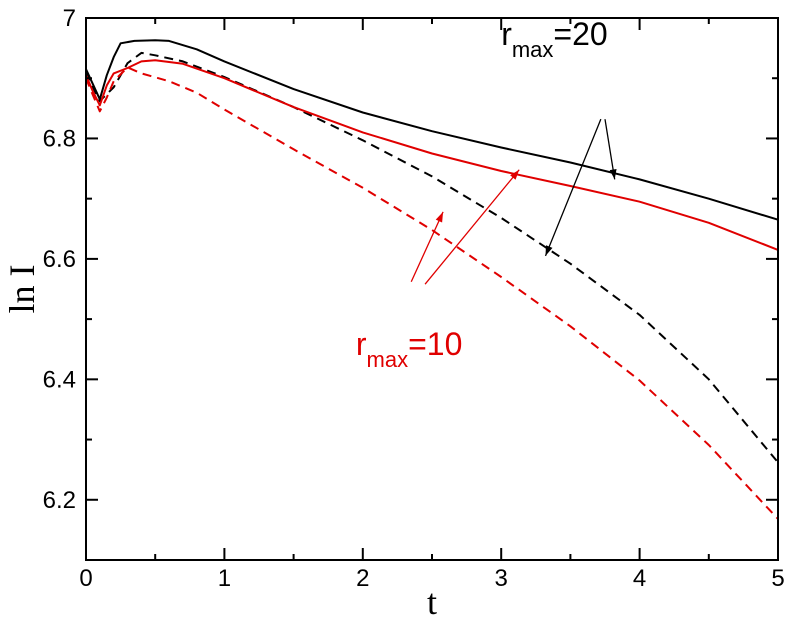 The image size is (789, 622). I want to click on x-tick-label: 0, so click(85, 578).